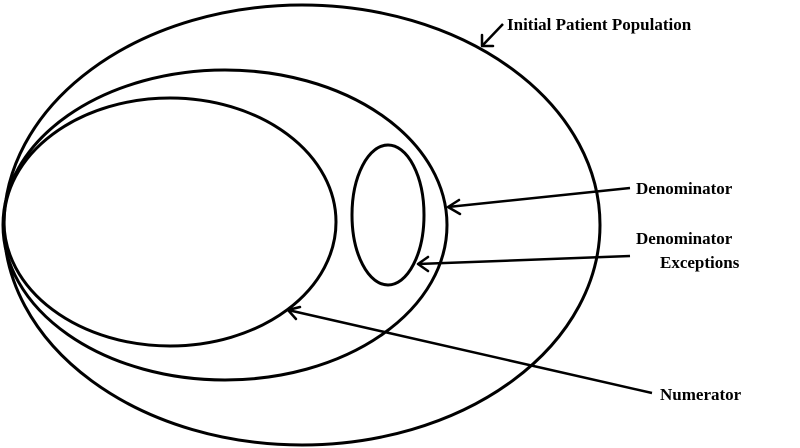 The image size is (800, 448). I want to click on initial-patient-population-label: Initial Patient Population, so click(599, 24).